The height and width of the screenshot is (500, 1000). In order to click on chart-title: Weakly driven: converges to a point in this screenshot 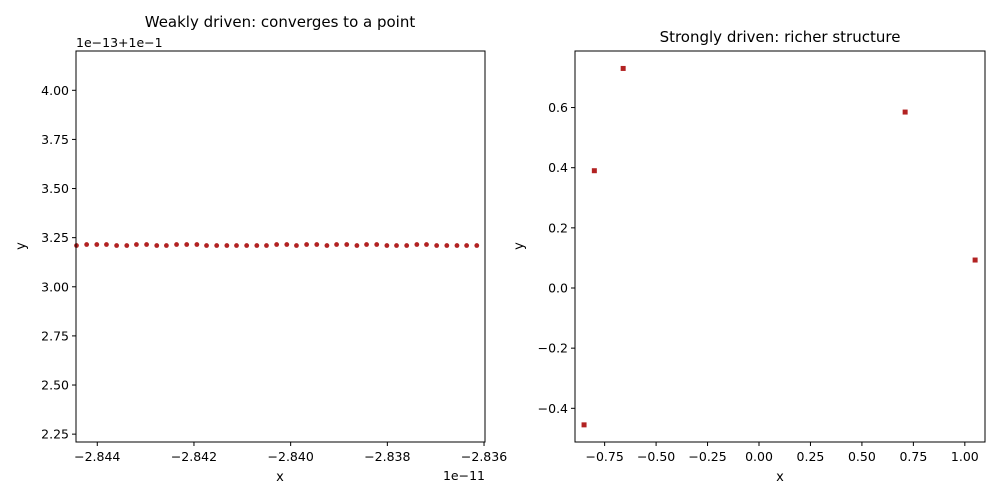, I will do `click(280, 22)`.